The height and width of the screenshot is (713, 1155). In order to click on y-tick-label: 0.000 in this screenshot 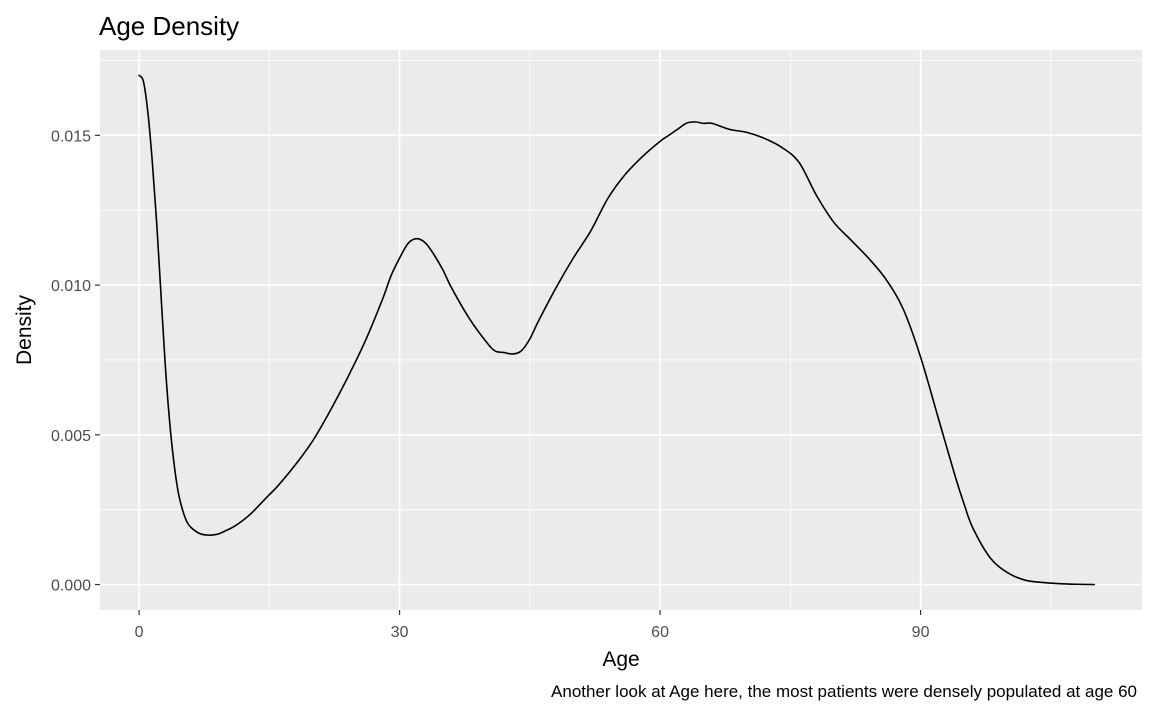, I will do `click(71, 586)`.